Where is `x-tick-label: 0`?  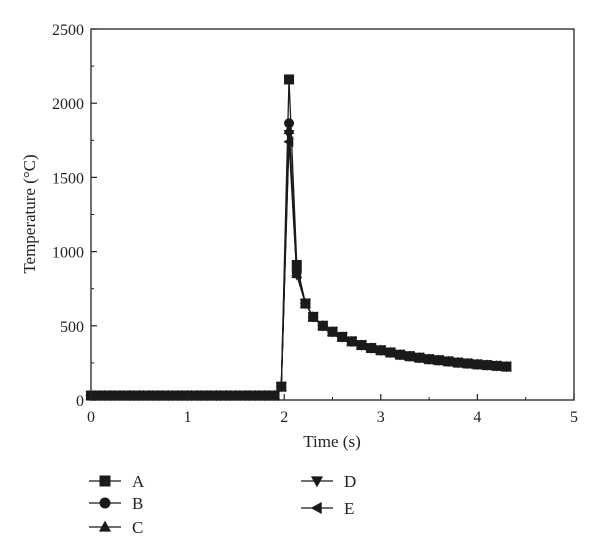
x-tick-label: 0 is located at coordinates (91, 417).